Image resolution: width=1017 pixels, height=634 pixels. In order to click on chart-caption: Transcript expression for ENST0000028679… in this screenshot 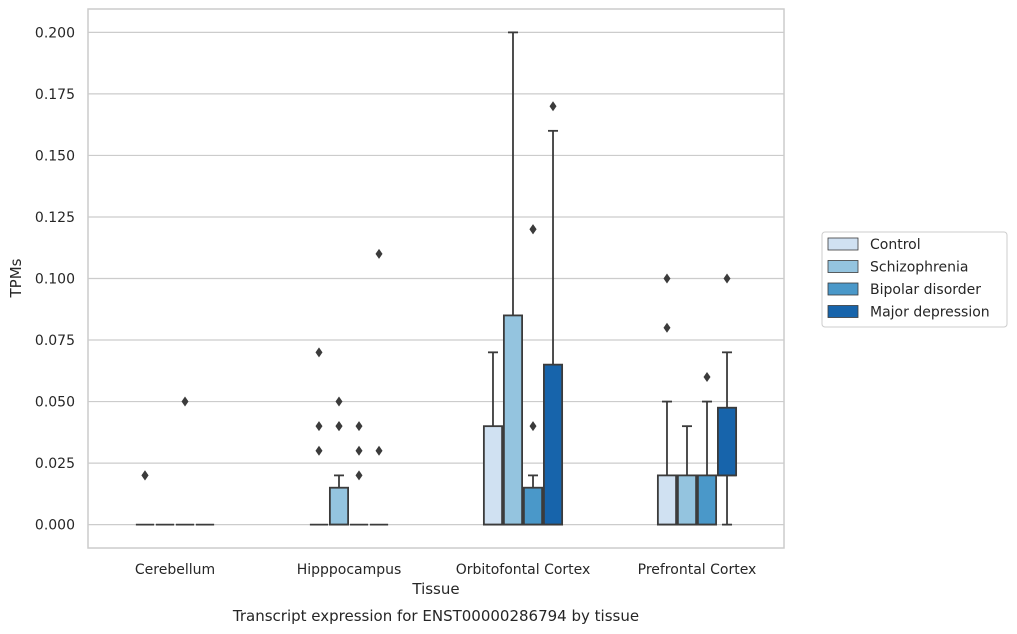, I will do `click(435, 616)`.